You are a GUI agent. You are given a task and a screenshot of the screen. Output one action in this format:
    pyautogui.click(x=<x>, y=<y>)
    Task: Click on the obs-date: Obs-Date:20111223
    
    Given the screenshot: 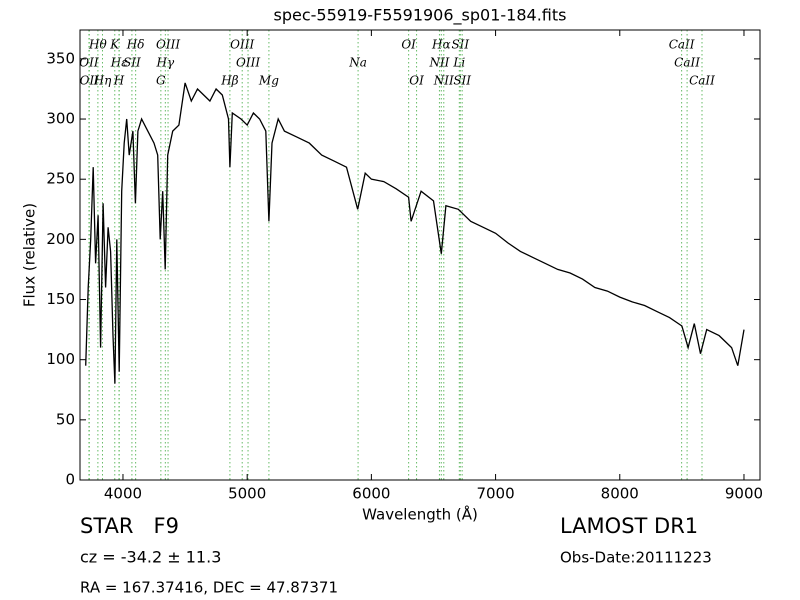 What is the action you would take?
    pyautogui.click(x=636, y=558)
    